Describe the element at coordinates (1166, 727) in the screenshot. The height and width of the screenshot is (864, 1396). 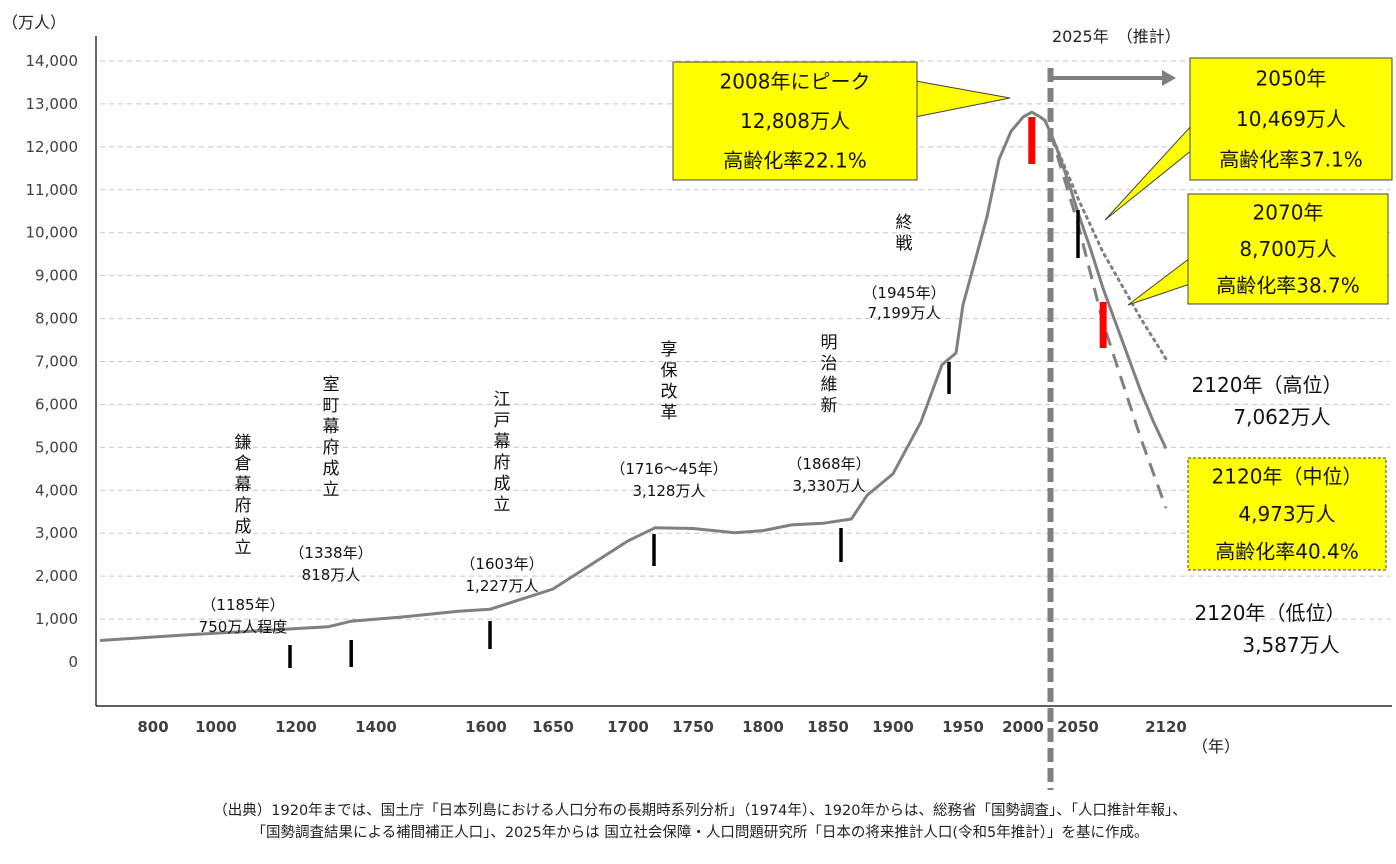
I see `x-tick-label: 2120` at that location.